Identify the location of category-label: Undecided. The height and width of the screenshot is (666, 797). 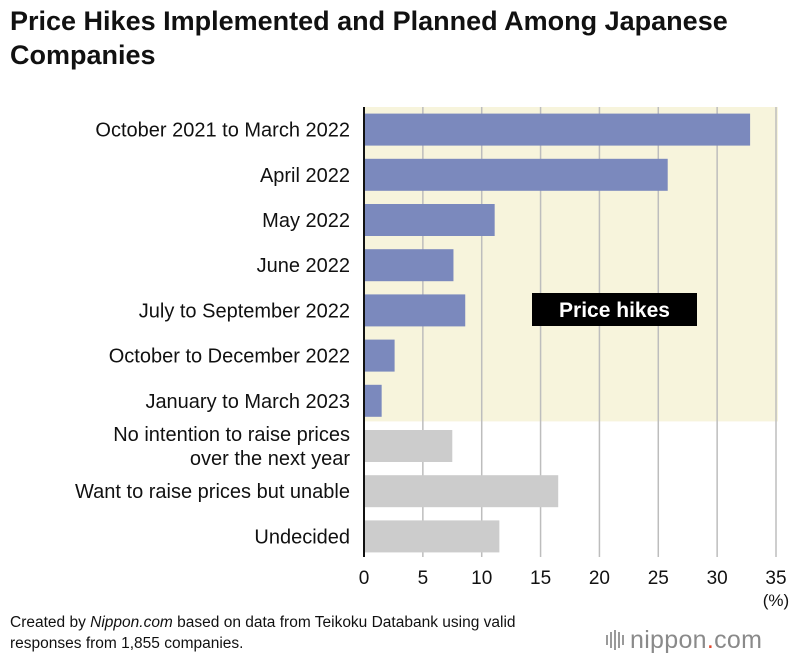
(302, 537).